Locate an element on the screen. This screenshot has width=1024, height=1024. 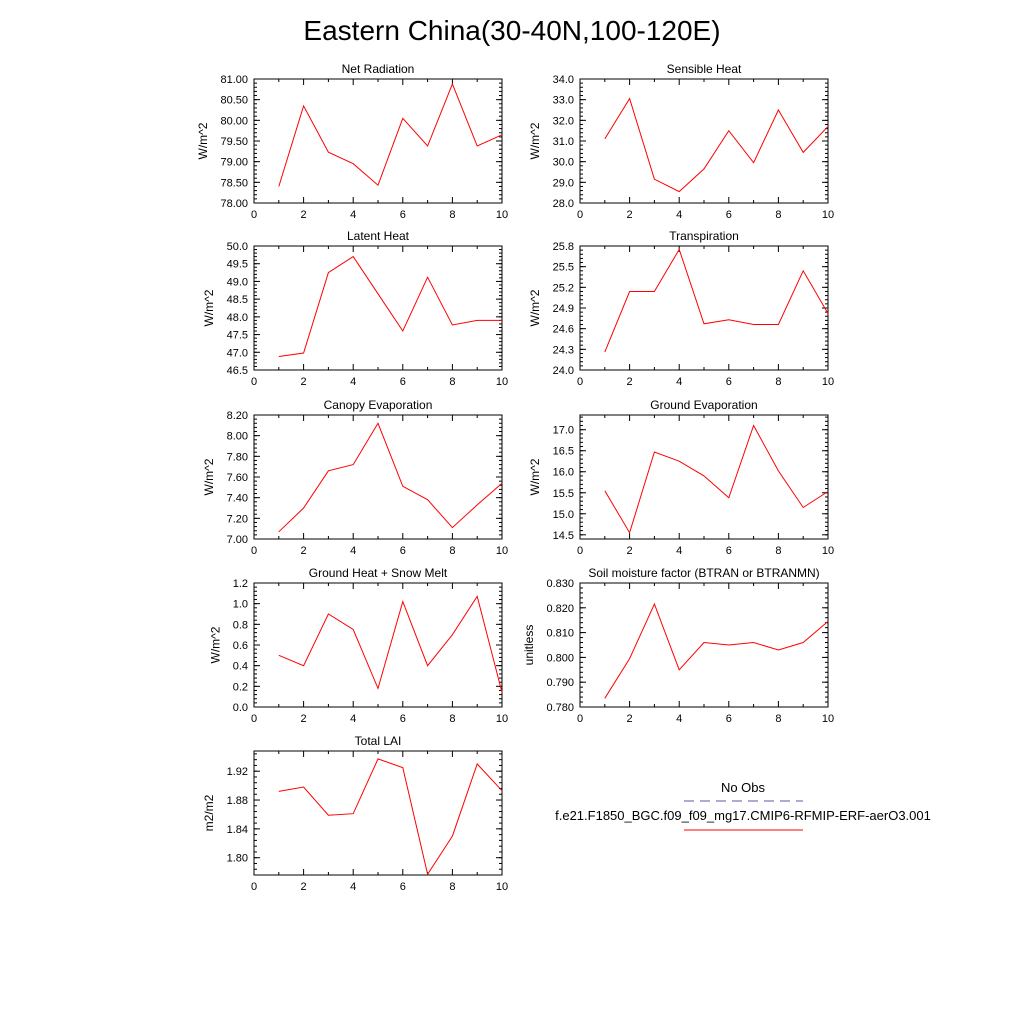
y-tick-label: 48.5 is located at coordinates (237, 300).